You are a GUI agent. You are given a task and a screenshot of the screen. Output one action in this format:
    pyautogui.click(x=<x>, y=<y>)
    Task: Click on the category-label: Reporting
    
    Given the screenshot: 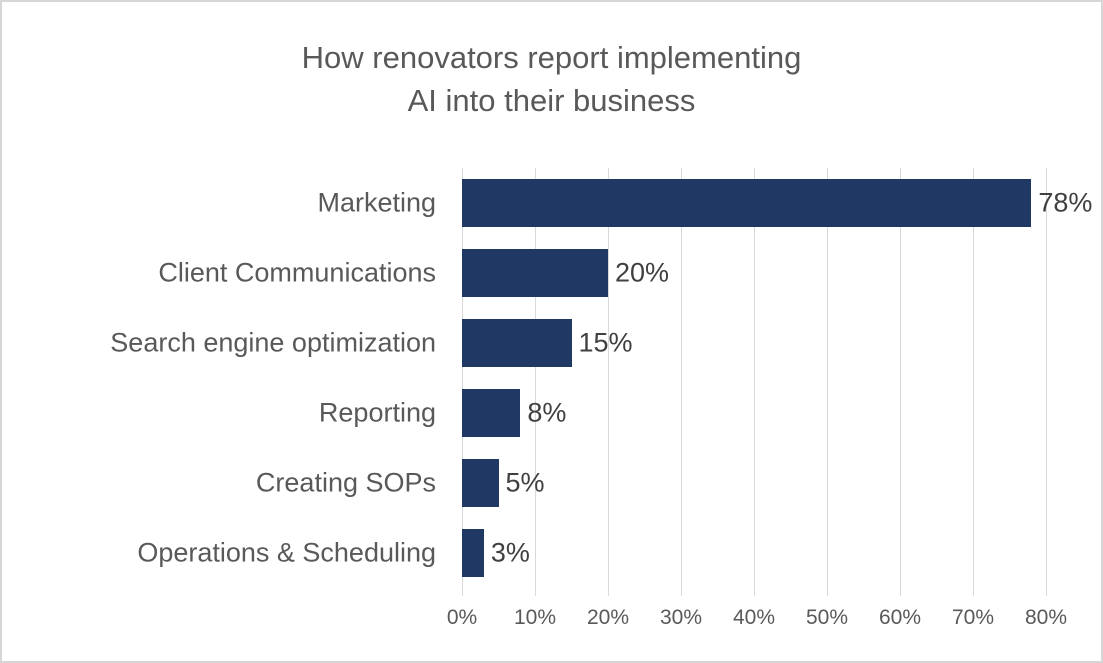 What is the action you would take?
    pyautogui.click(x=377, y=412)
    